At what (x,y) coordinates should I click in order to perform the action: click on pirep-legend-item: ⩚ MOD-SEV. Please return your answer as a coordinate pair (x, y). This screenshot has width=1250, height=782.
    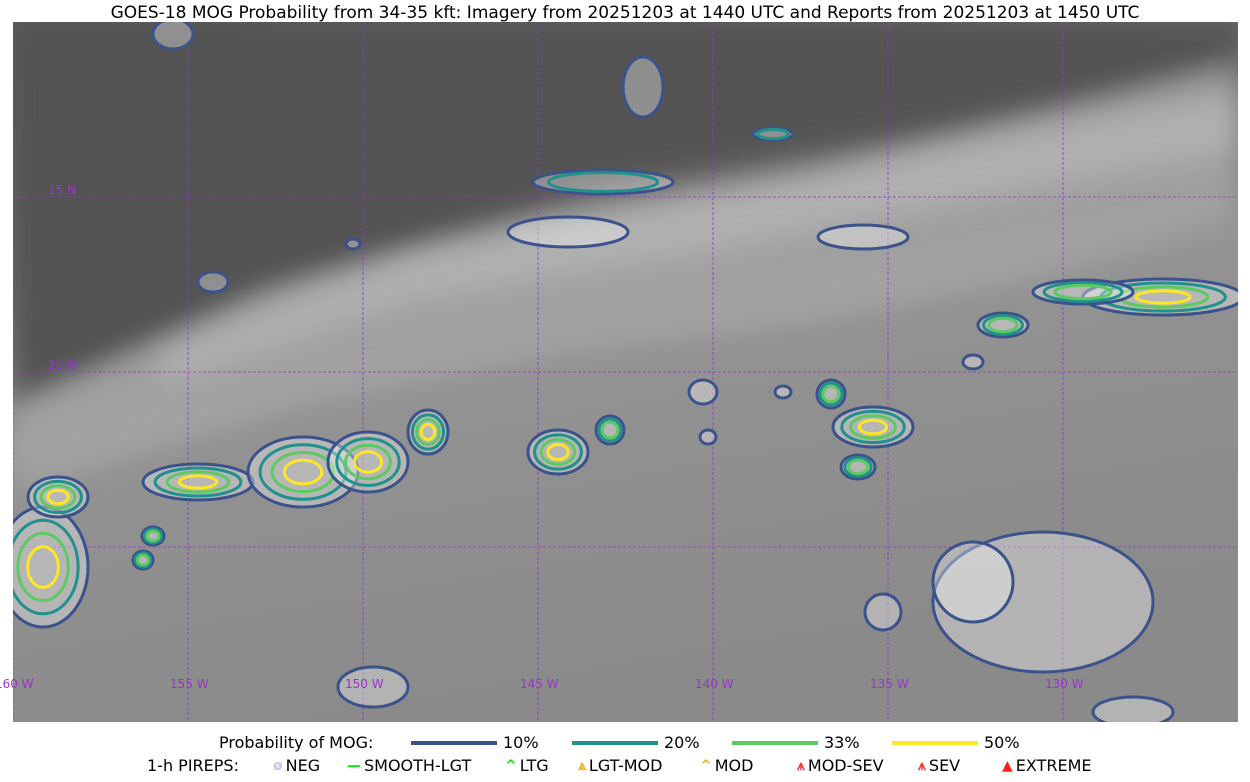
    Looking at the image, I should click on (840, 765).